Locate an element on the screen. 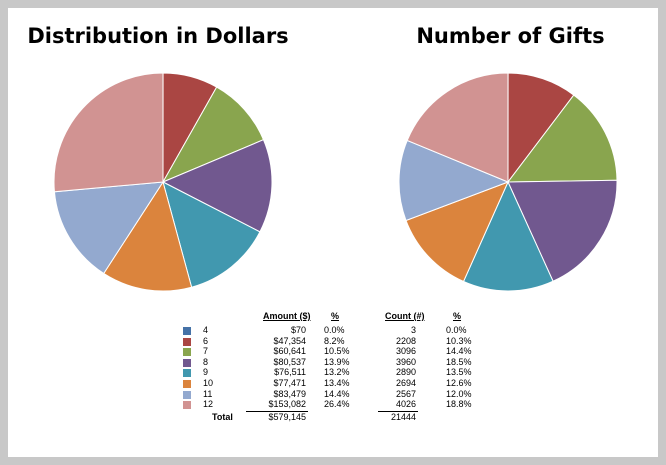 The height and width of the screenshot is (465, 666). row-count-pct: 18.8% is located at coordinates (459, 404).